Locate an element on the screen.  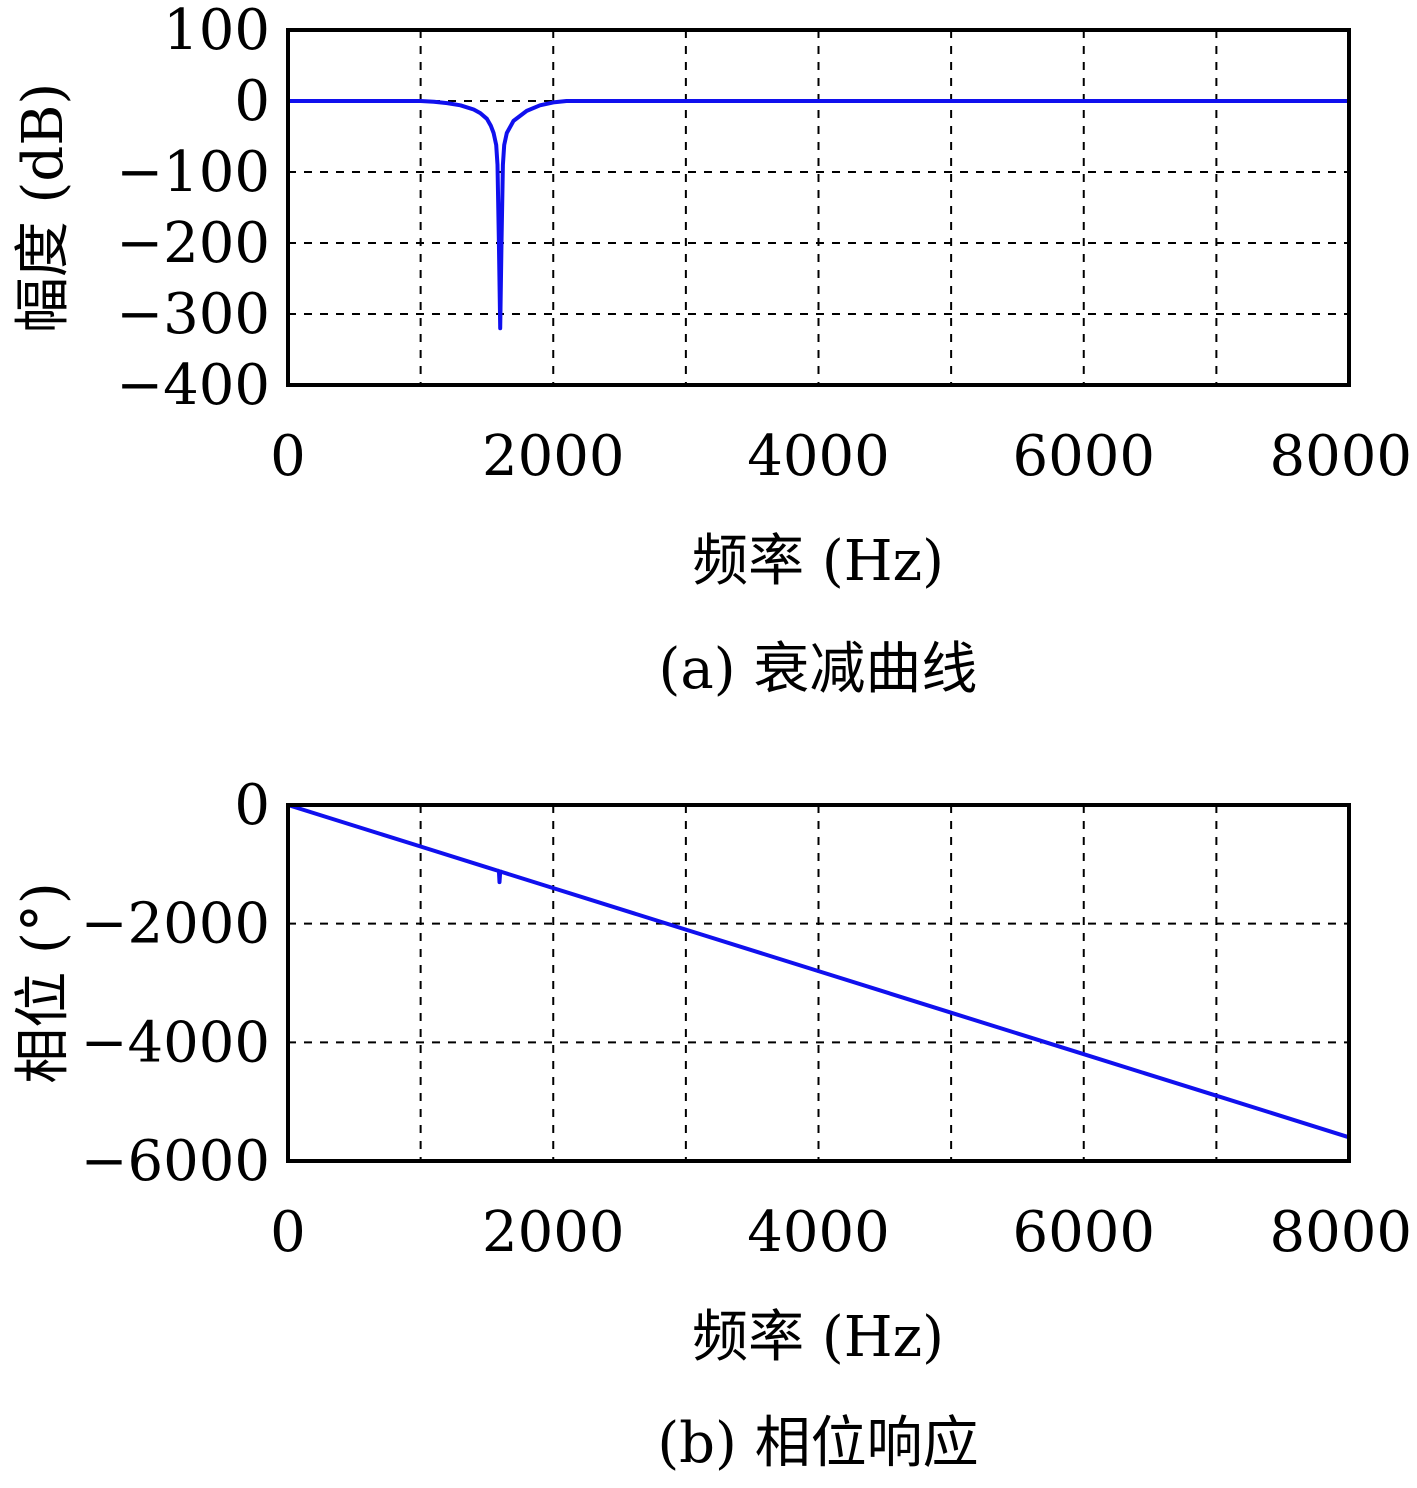
attenuation-x-axis-label: 频率 (Hz) is located at coordinates (818, 561).